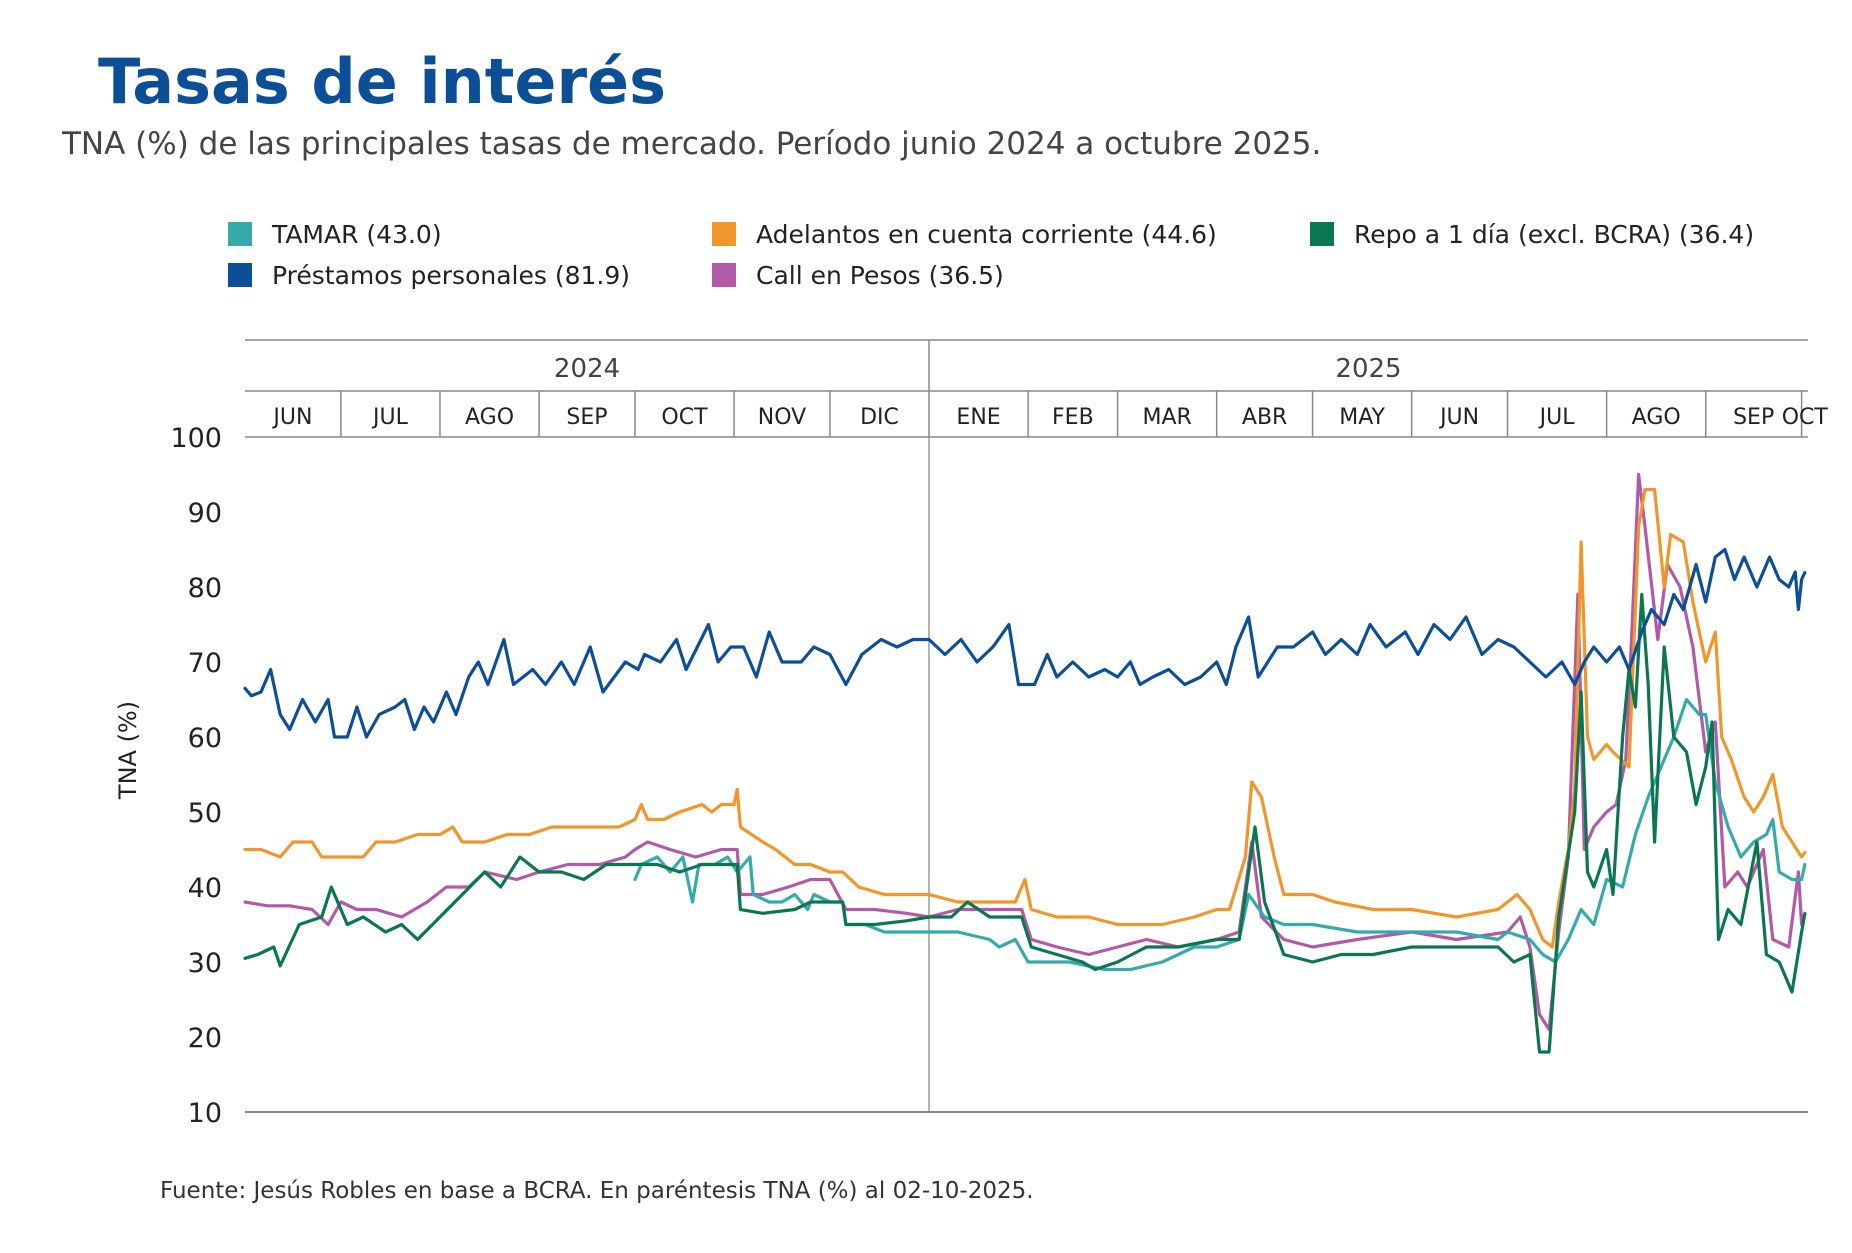 This screenshot has width=1852, height=1253. I want to click on month-label: ABR, so click(1264, 417).